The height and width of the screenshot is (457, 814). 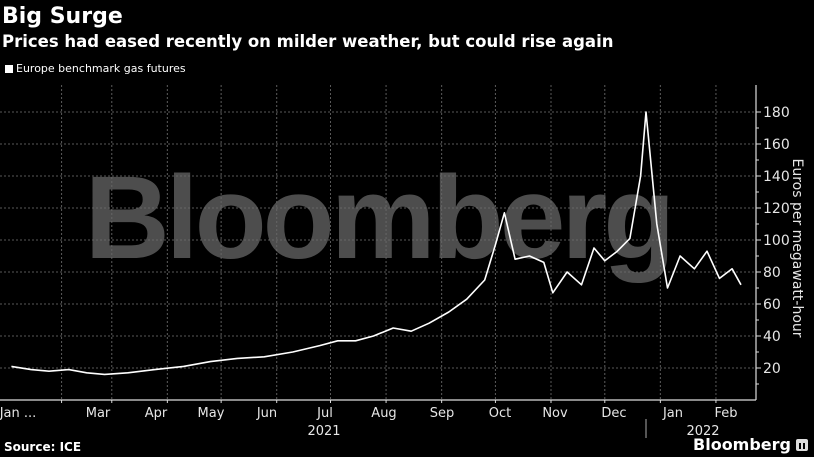 I want to click on svg-text: 20, so click(x=772, y=369).